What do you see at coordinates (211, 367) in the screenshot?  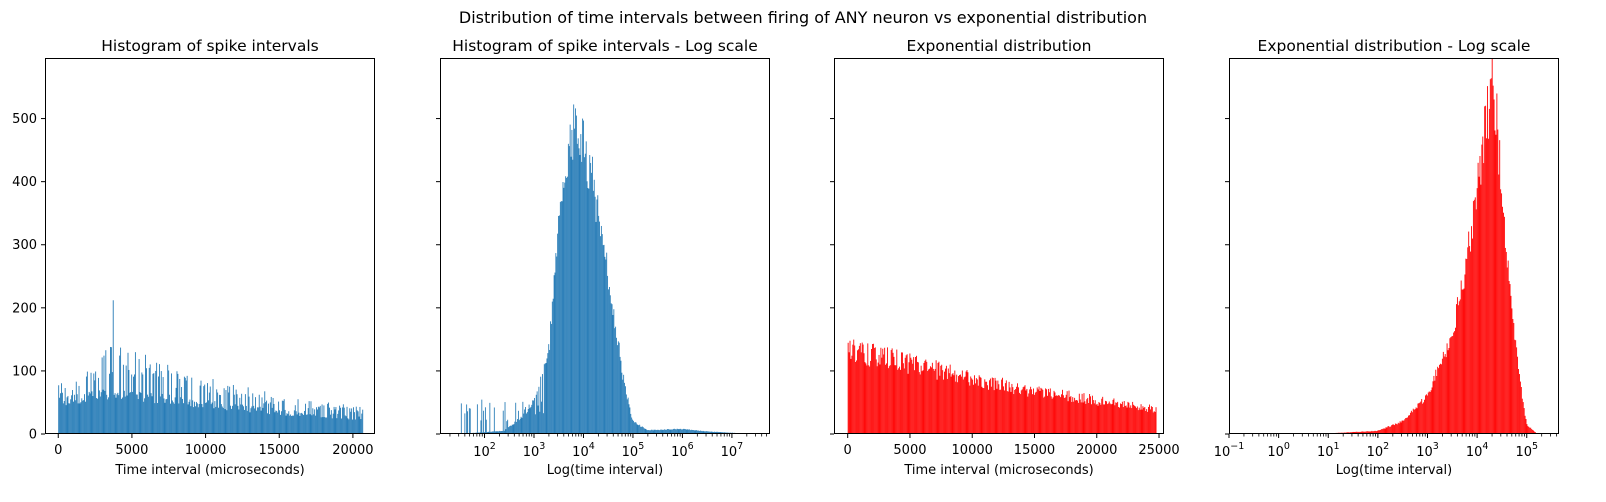 I see `bar-series` at bounding box center [211, 367].